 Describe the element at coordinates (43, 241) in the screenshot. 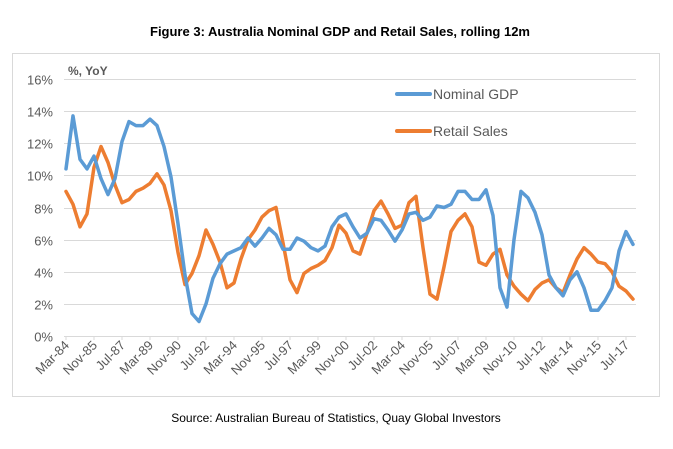

I see `y-tick-label: 6%` at that location.